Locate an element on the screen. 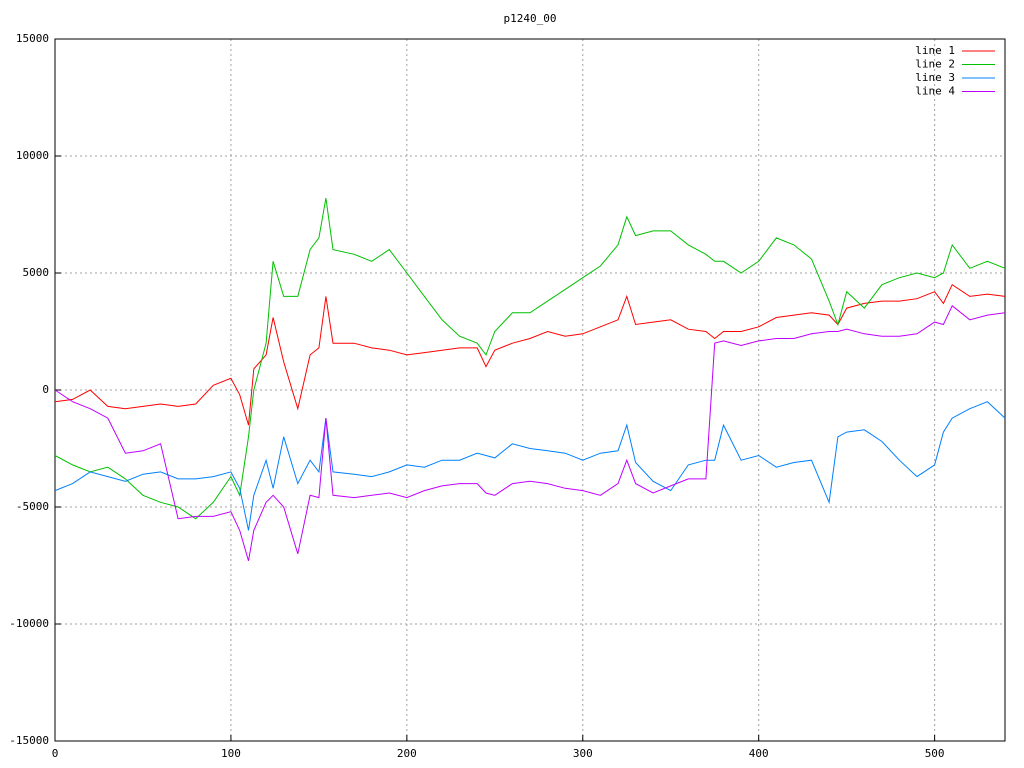 Image resolution: width=1024 pixels, height=768 pixels. x-tick-label: 500 is located at coordinates (935, 753).